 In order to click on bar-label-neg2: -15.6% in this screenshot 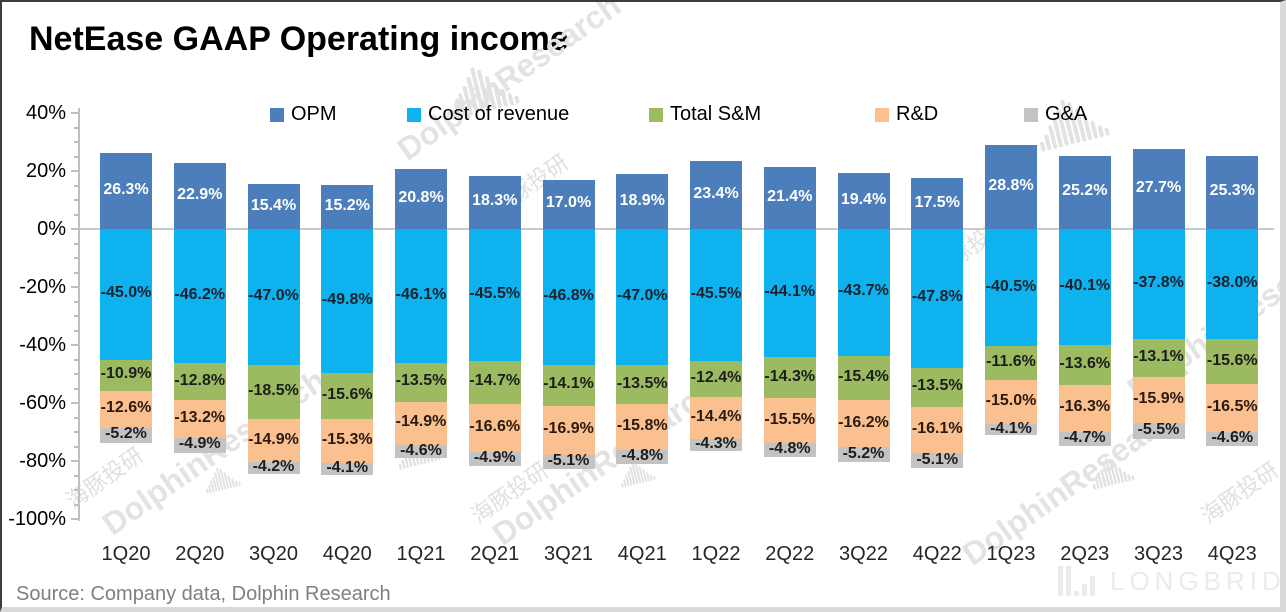, I will do `click(1232, 360)`.